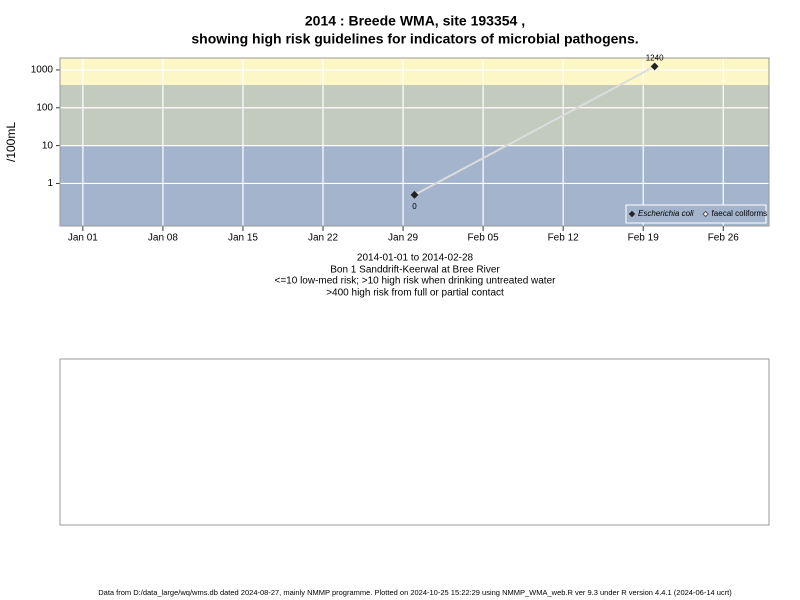 The image size is (800, 600). Describe the element at coordinates (415, 258) in the screenshot. I see `caption: 2014-01-01 to 2014-02-28` at that location.